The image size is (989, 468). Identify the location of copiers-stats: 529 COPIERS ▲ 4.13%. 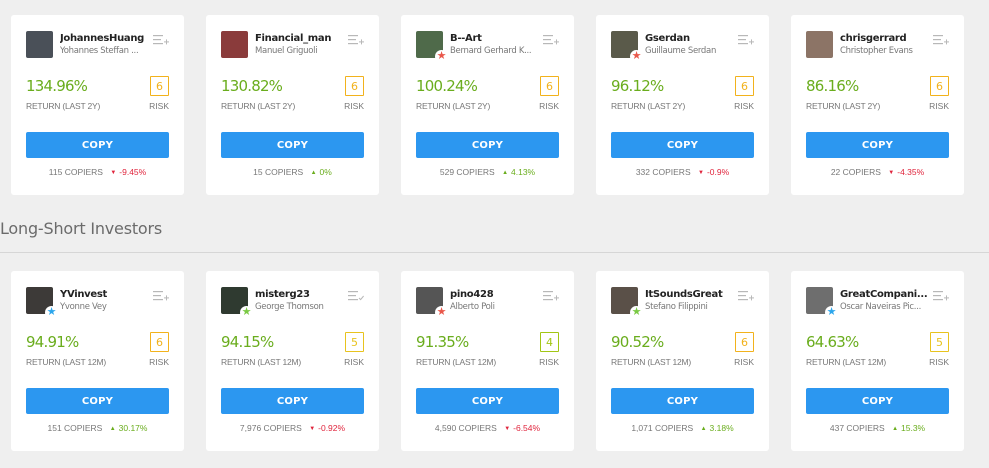
(487, 172).